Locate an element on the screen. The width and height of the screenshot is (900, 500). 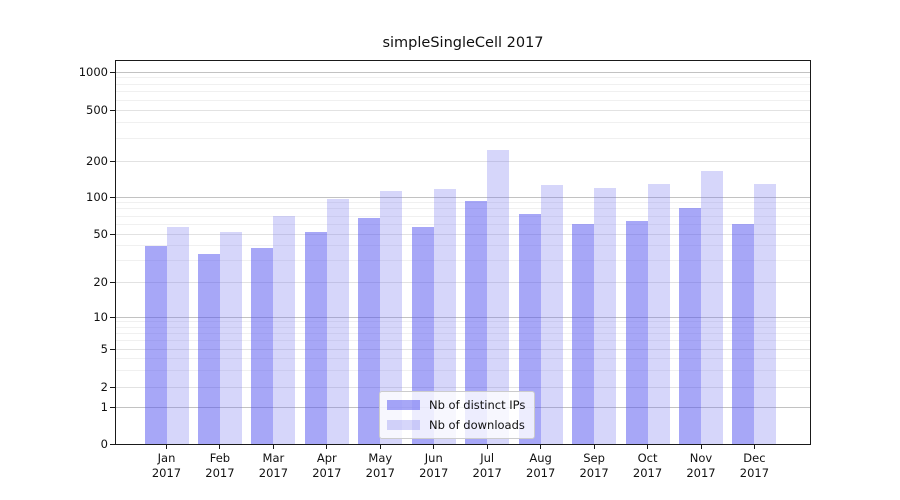
x-tick-label: Feb 2017 is located at coordinates (220, 465).